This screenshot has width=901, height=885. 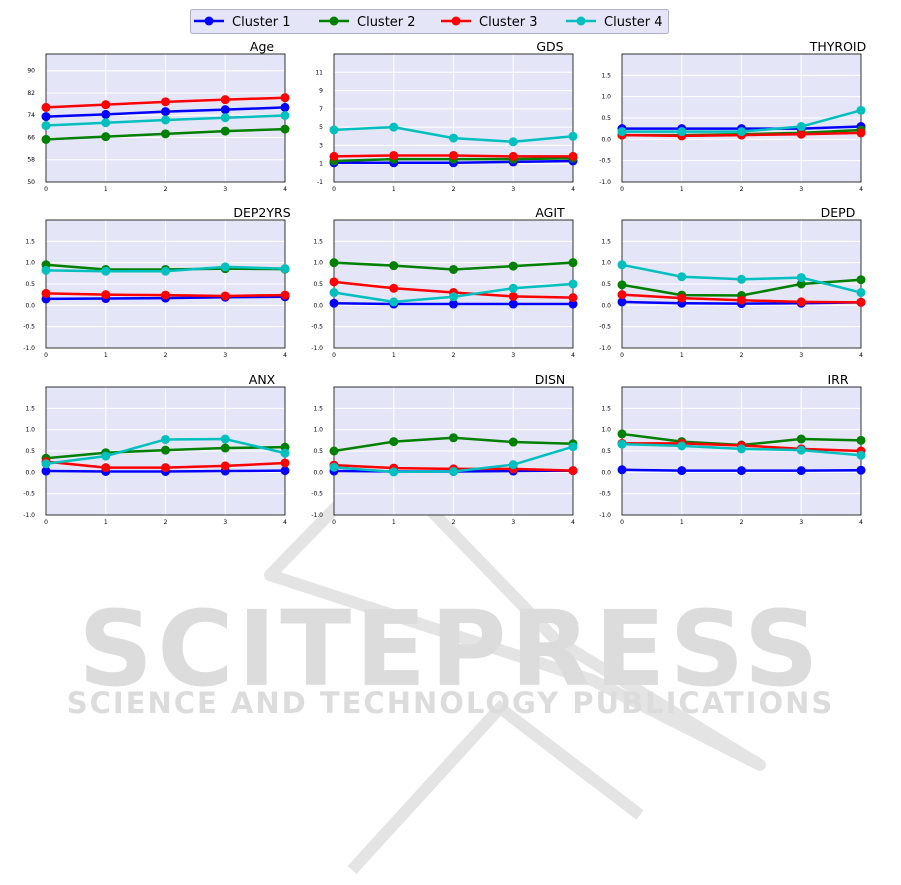 I want to click on y-tick-label: 5, so click(x=321, y=127).